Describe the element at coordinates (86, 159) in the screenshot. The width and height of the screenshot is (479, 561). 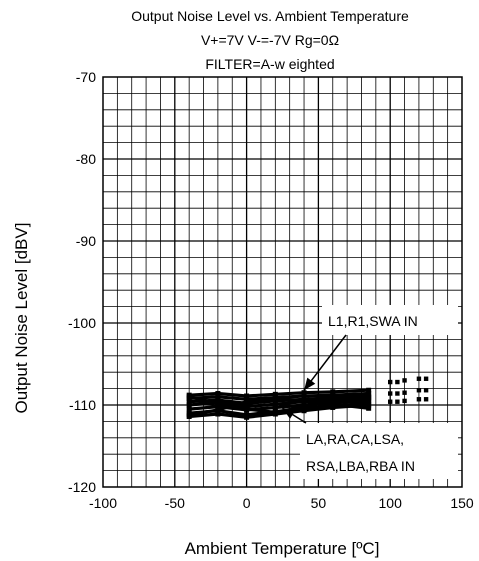
I see `y-tick-label: -80` at that location.